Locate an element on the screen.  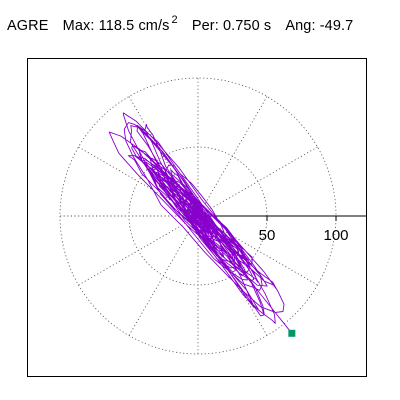
angle-label: Ang: is located at coordinates (300, 26).